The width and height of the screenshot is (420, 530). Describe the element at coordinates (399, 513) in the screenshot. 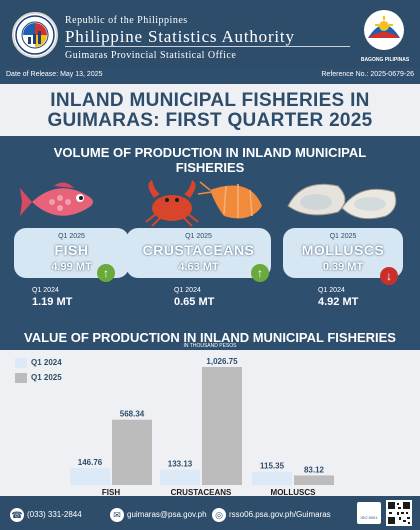

I see `qr-code-icon` at that location.